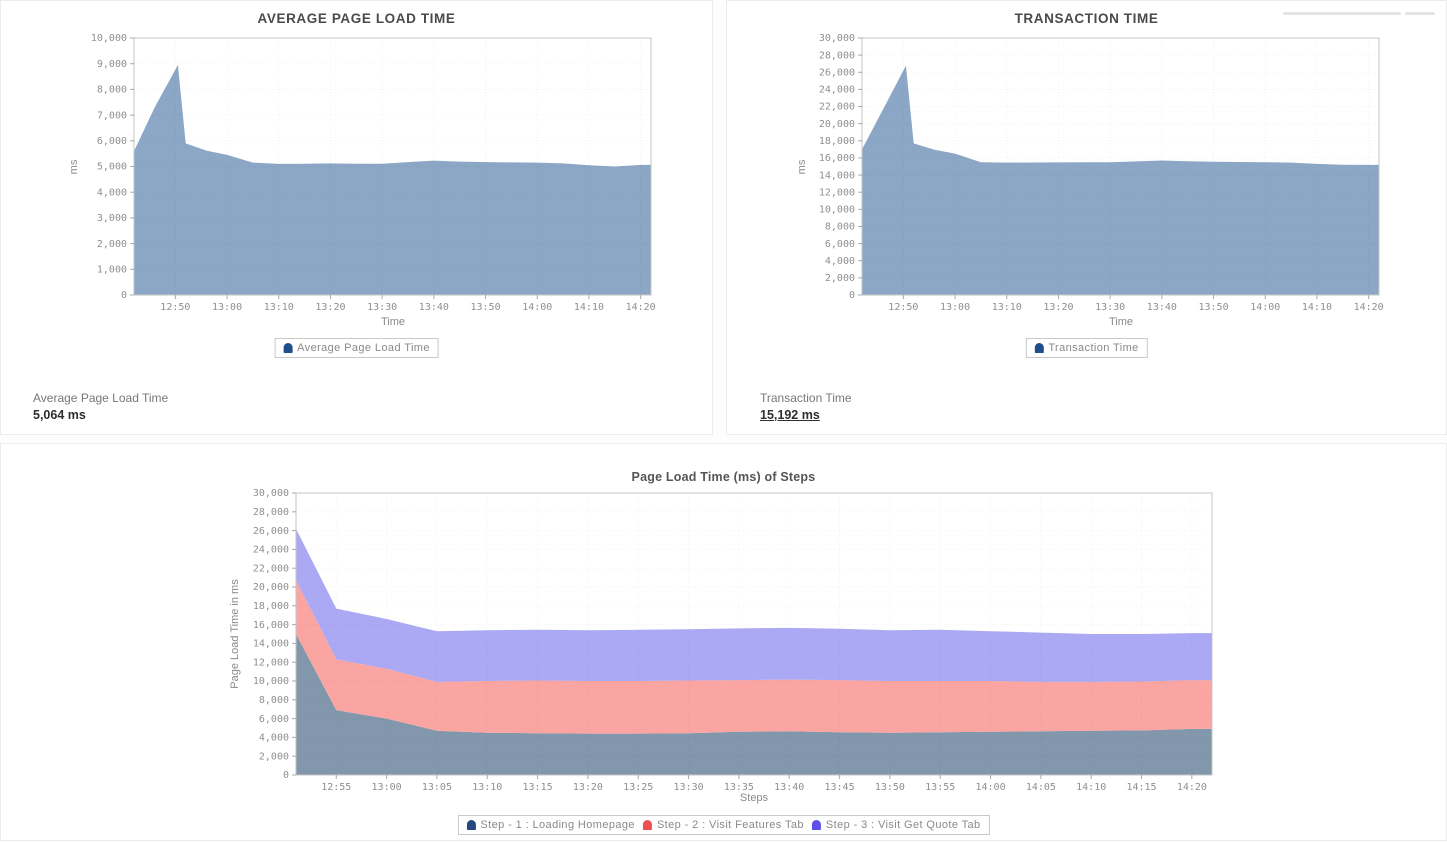 The height and width of the screenshot is (842, 1447). I want to click on svg-text: 5,000, so click(112, 167).